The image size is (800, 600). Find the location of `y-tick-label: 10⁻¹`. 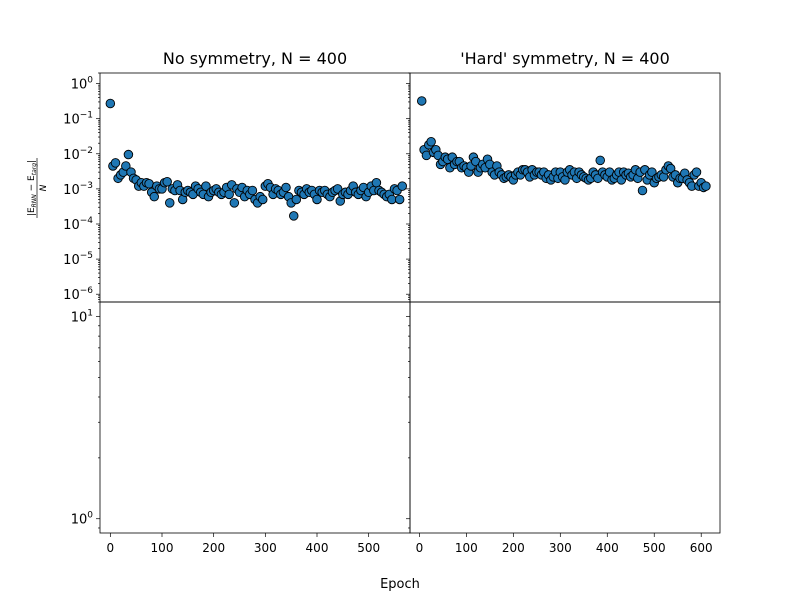

y-tick-label: 10⁻¹ is located at coordinates (78, 119).